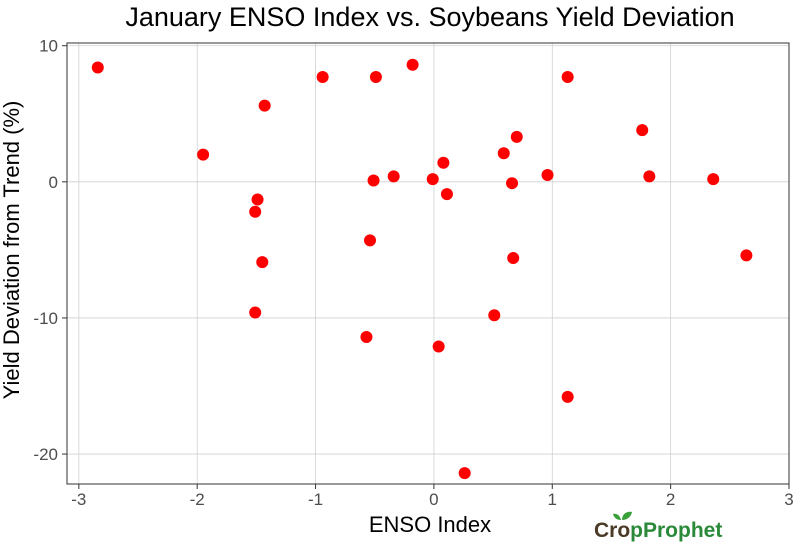 The image size is (800, 560). What do you see at coordinates (430, 524) in the screenshot?
I see `x-axis-title: ENSO Index` at bounding box center [430, 524].